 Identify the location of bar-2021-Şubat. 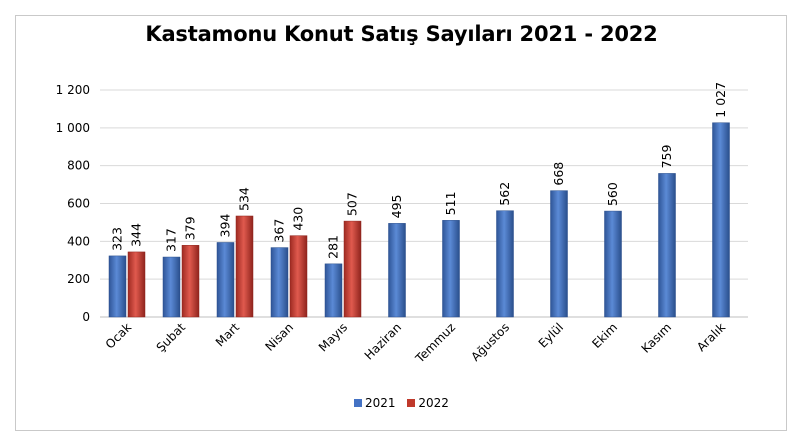
(171, 287).